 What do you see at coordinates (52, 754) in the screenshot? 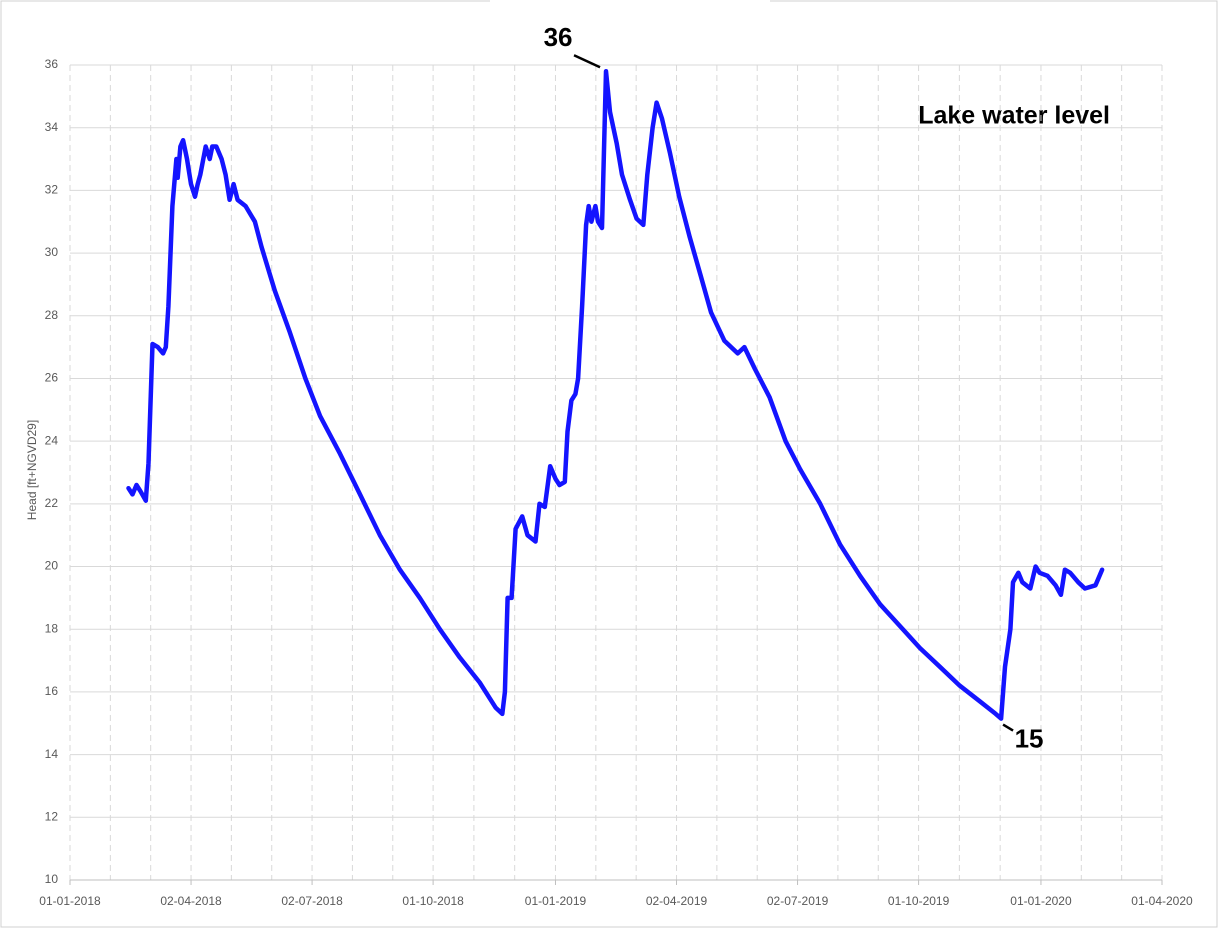
I see `y-tick-label: 14` at bounding box center [52, 754].